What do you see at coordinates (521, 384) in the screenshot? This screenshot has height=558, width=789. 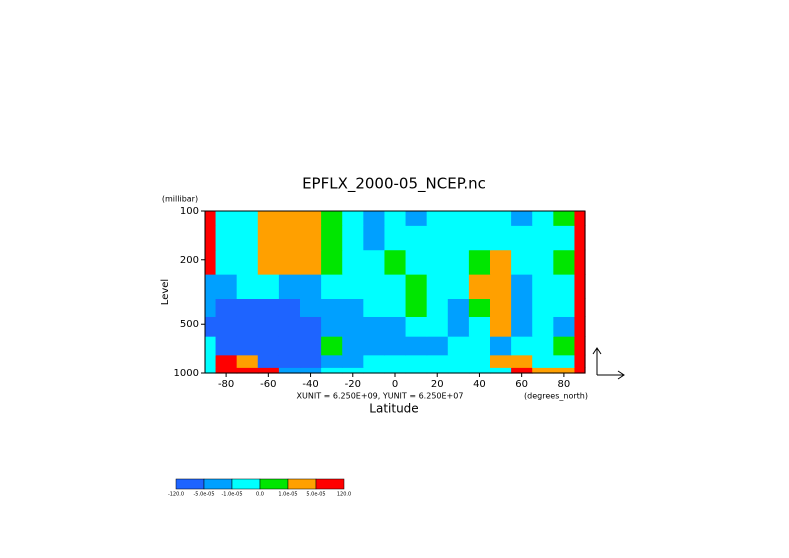 I see `x-tick-label: 60` at bounding box center [521, 384].